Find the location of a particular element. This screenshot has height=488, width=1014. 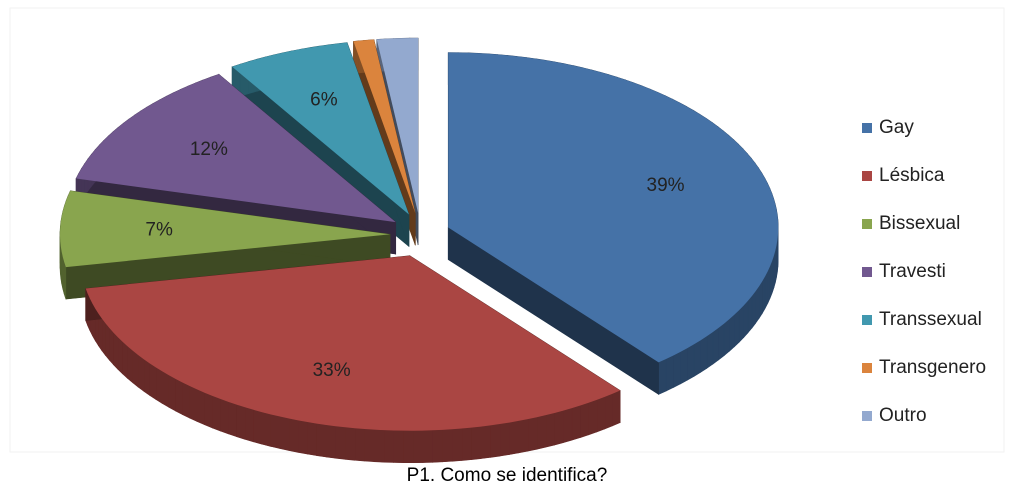

data-label: 1% is located at coordinates (349, 1).